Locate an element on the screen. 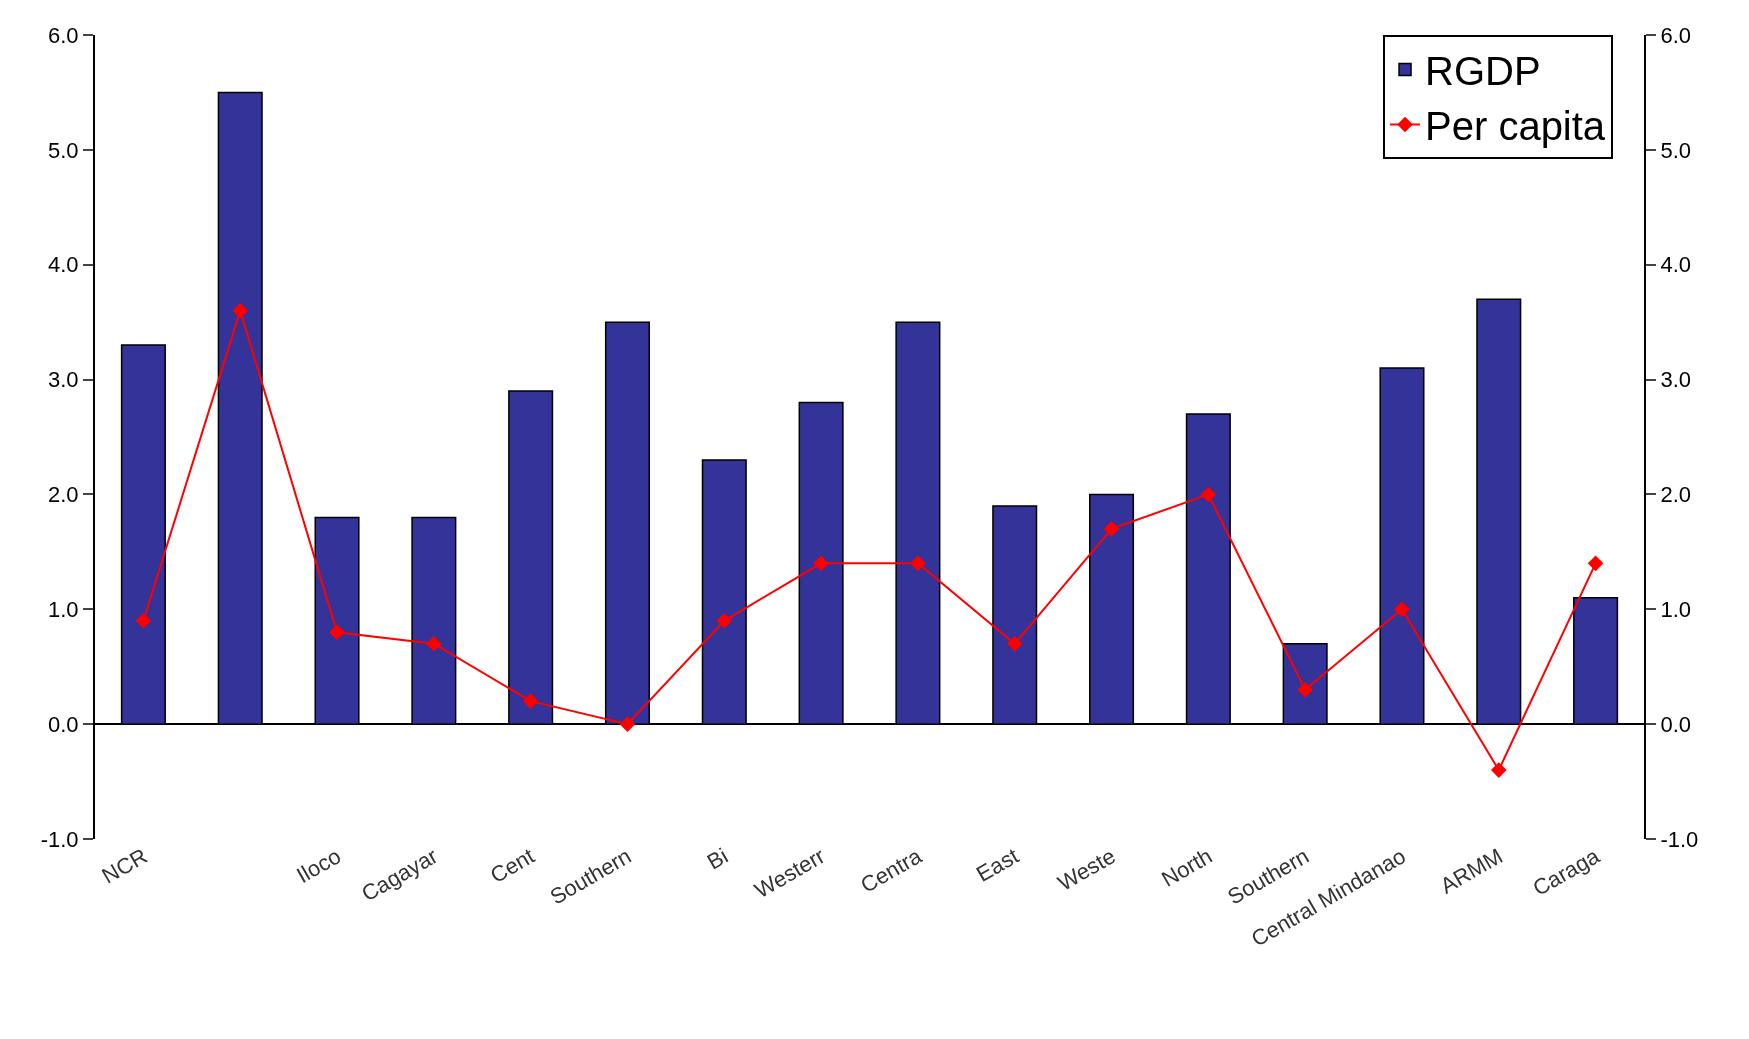 This screenshot has width=1749, height=1039. y-tick-label: 1.0 is located at coordinates (63, 609).